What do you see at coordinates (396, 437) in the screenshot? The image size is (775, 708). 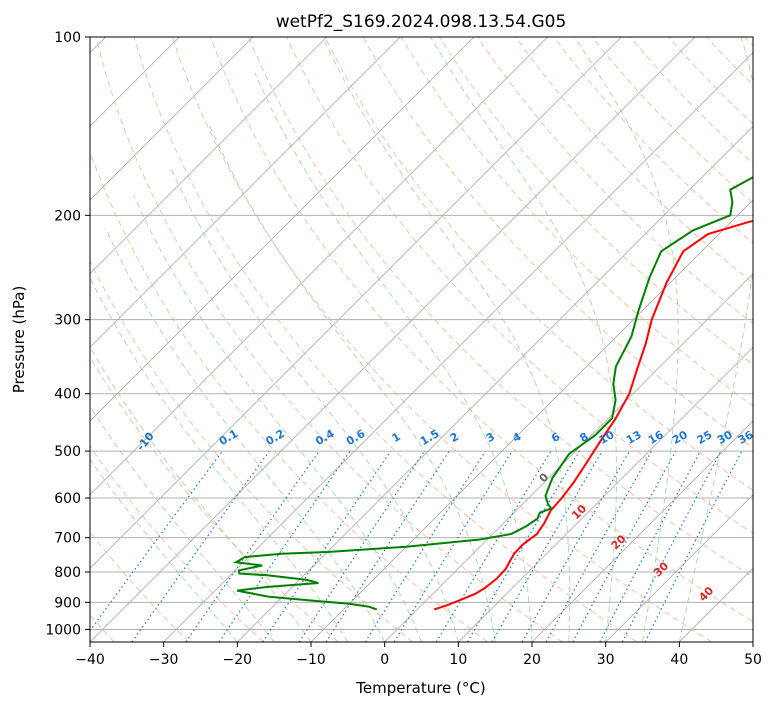 I see `mixing-ratio-label: 1` at bounding box center [396, 437].